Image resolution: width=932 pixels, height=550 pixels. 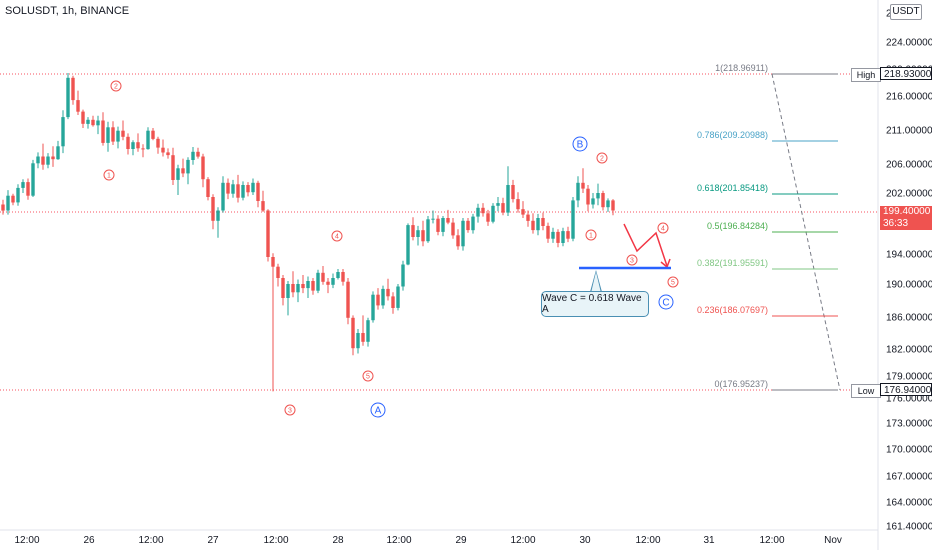 I want to click on time-tick-label: 30, so click(x=585, y=540).